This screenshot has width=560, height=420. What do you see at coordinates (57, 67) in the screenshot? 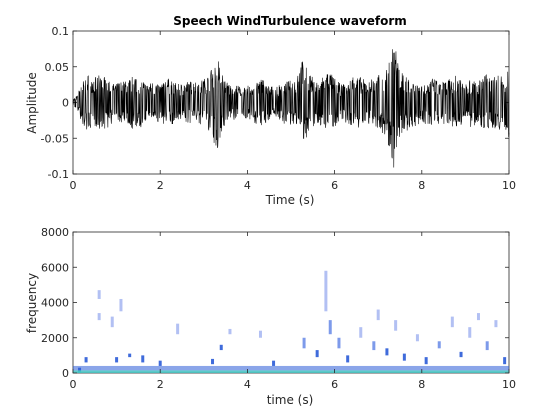
I see `waveform-ytick-label: 0.05` at bounding box center [57, 67].